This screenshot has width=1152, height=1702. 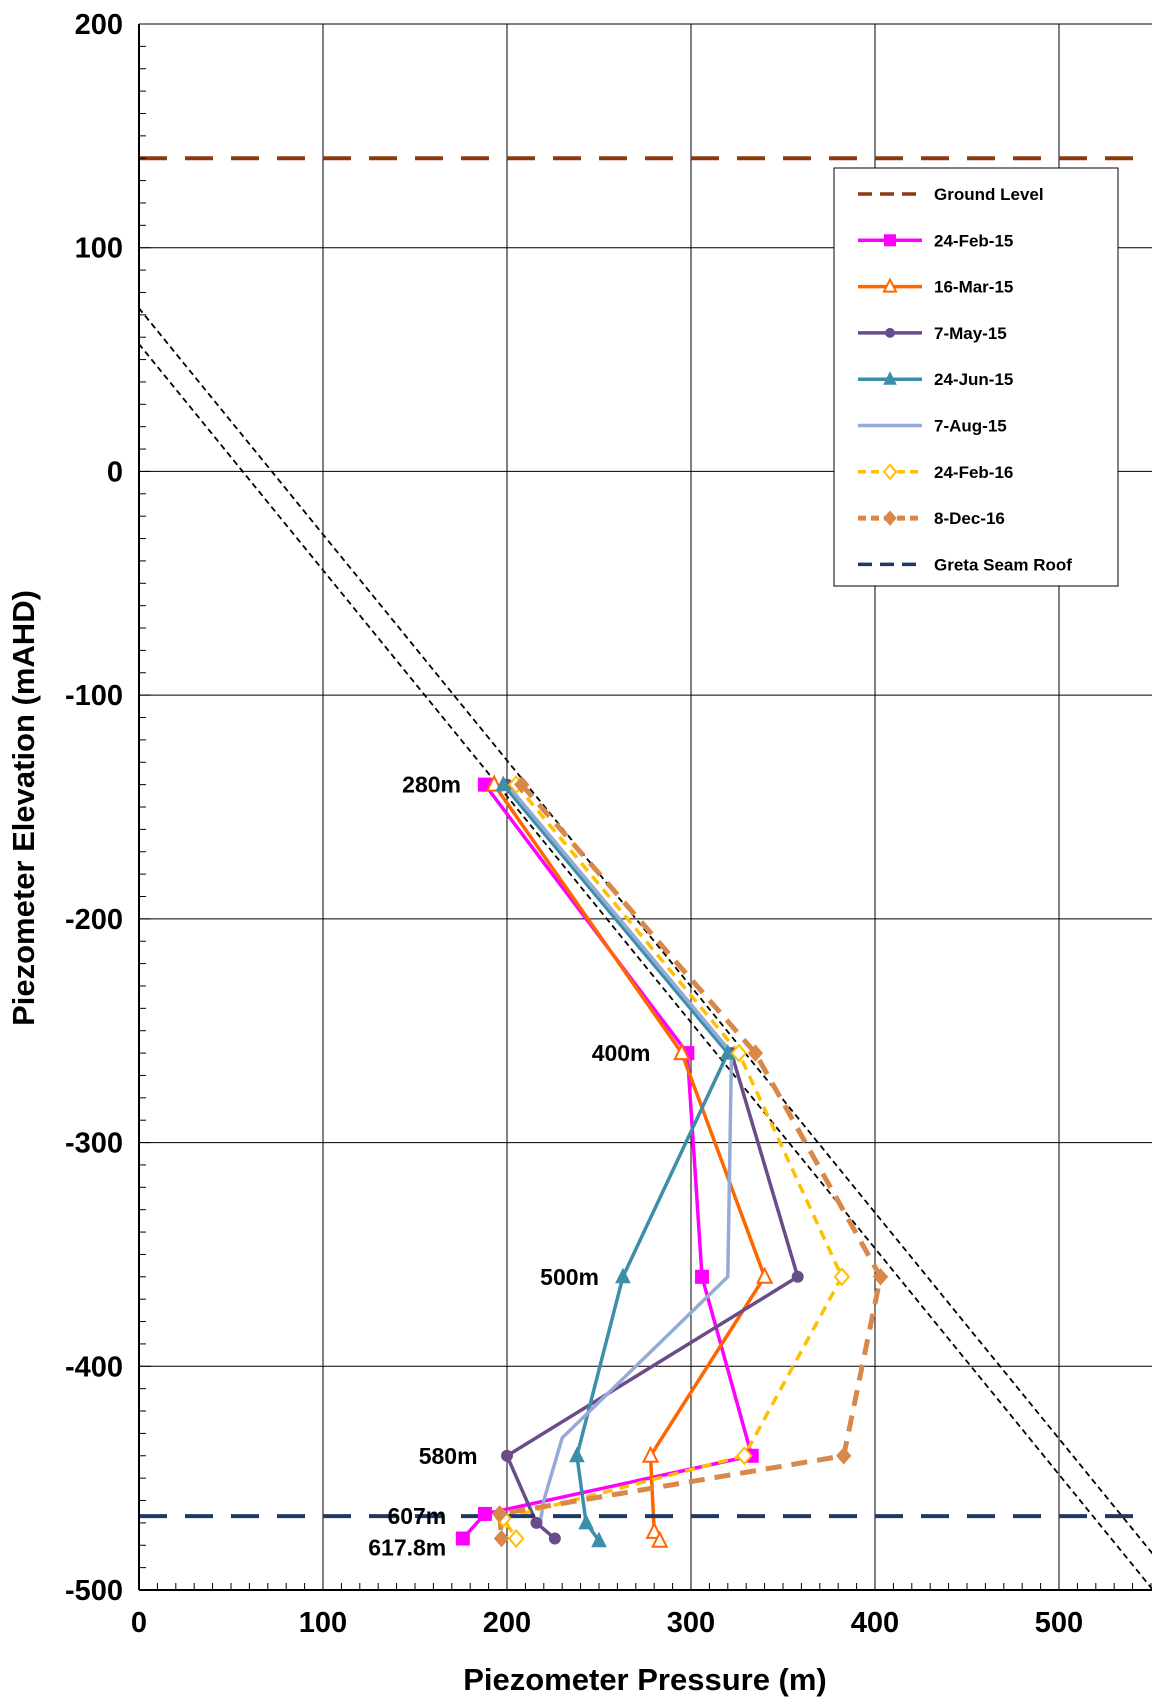 I want to click on legend-label-7: 8-Dec-16, so click(x=969, y=518).